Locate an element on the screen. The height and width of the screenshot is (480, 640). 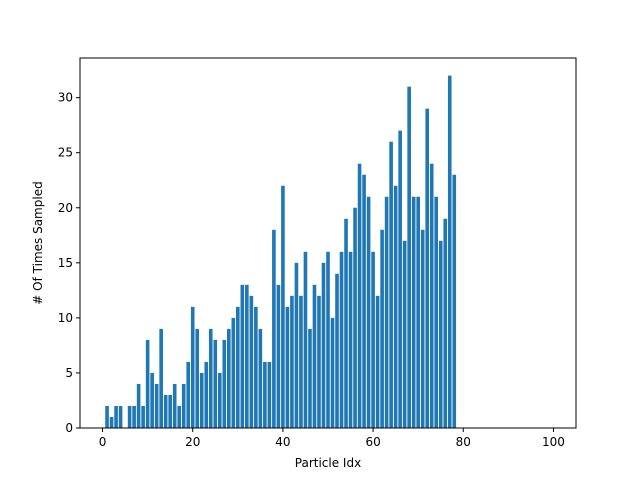
x-tick-label: 100 is located at coordinates (553, 442).